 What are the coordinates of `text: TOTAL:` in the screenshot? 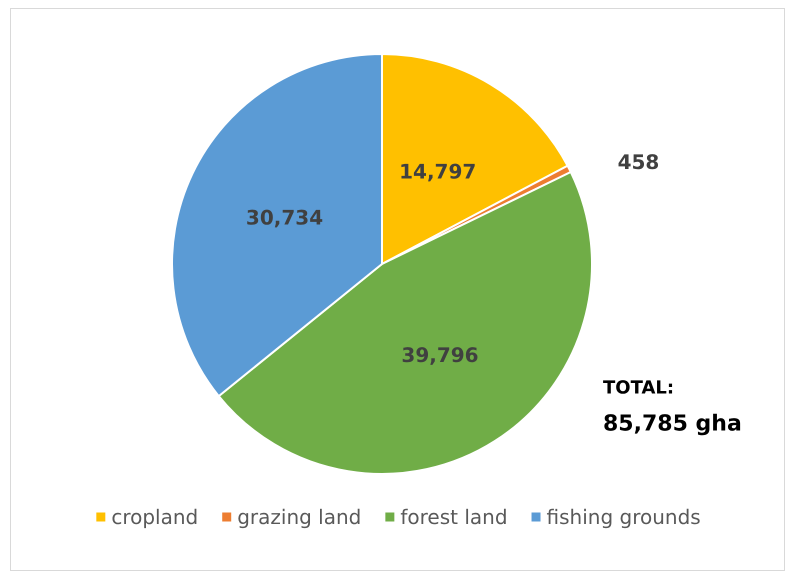 It's located at (638, 388).